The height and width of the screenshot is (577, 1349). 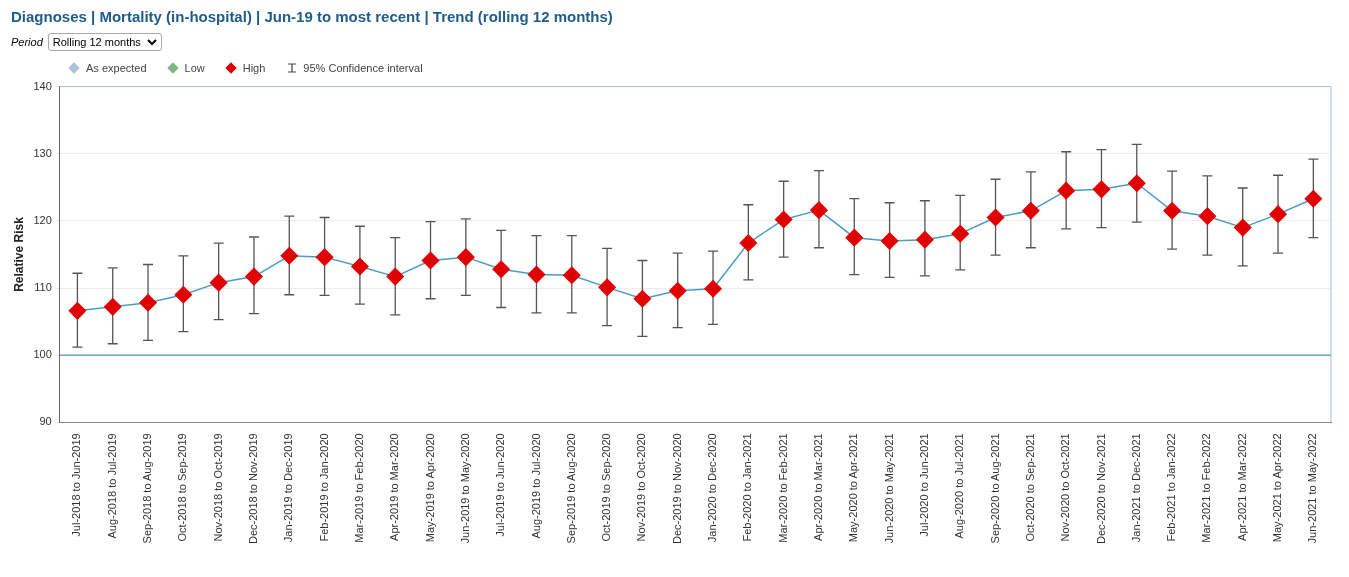 I want to click on y-tick-label: 110, so click(x=43, y=287).